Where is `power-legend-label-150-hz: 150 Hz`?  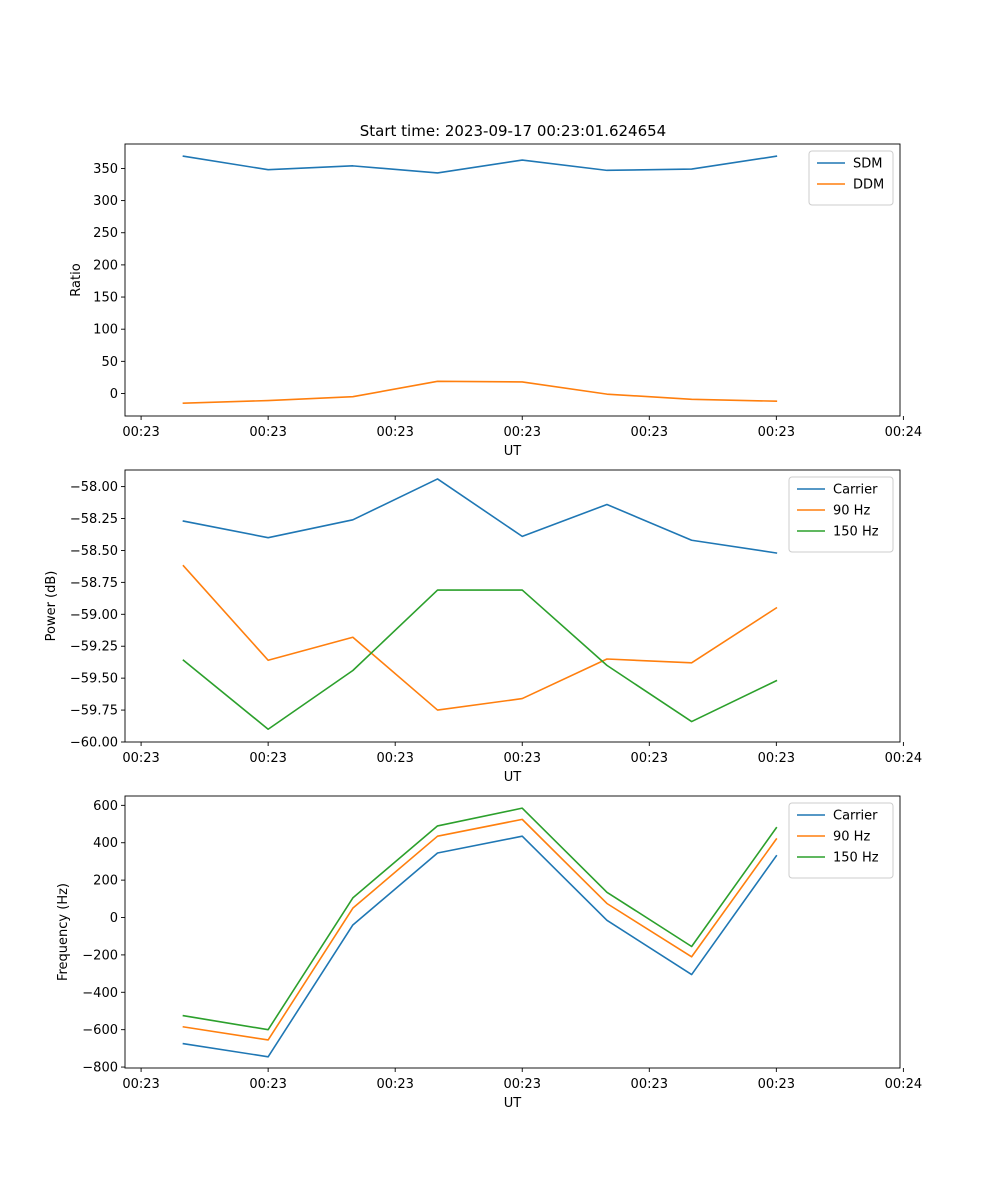 power-legend-label-150-hz: 150 Hz is located at coordinates (856, 532).